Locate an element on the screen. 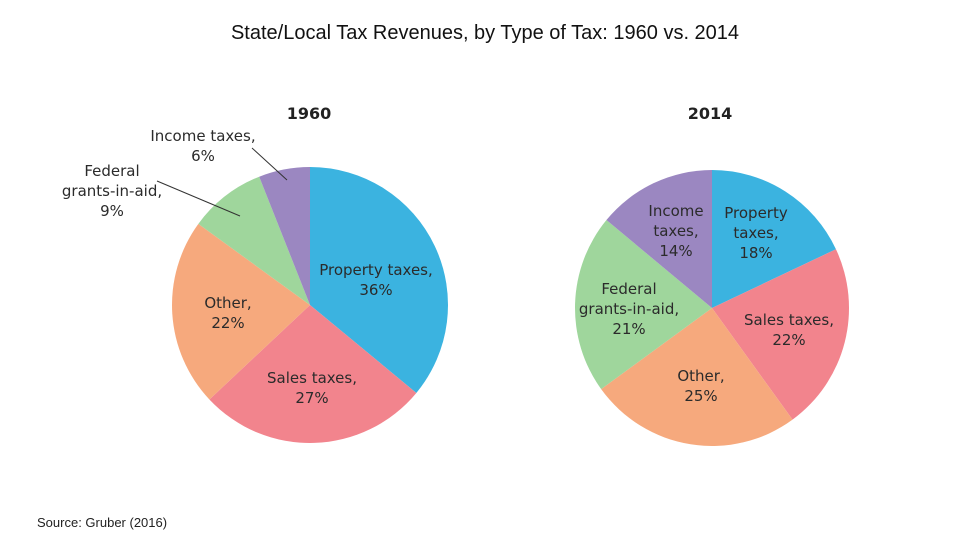  slice-label-1960-federal: Federal grants-in-aid, 9% is located at coordinates (112, 191).